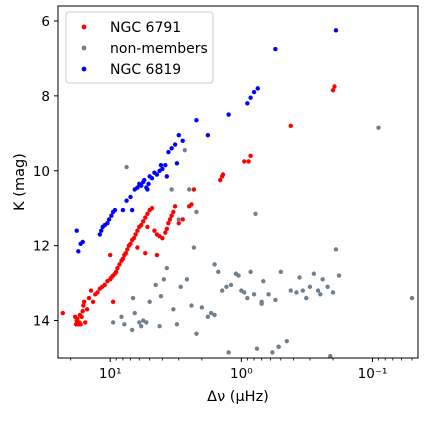  Describe the element at coordinates (45, 22) in the screenshot. I see `y-tick-label: 6` at that location.